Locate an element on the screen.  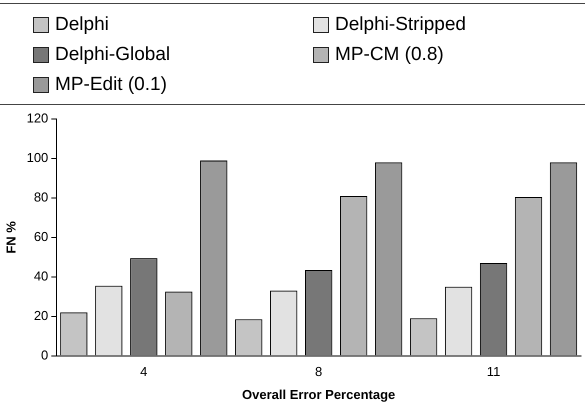
x-tick-label: 8 is located at coordinates (318, 372).